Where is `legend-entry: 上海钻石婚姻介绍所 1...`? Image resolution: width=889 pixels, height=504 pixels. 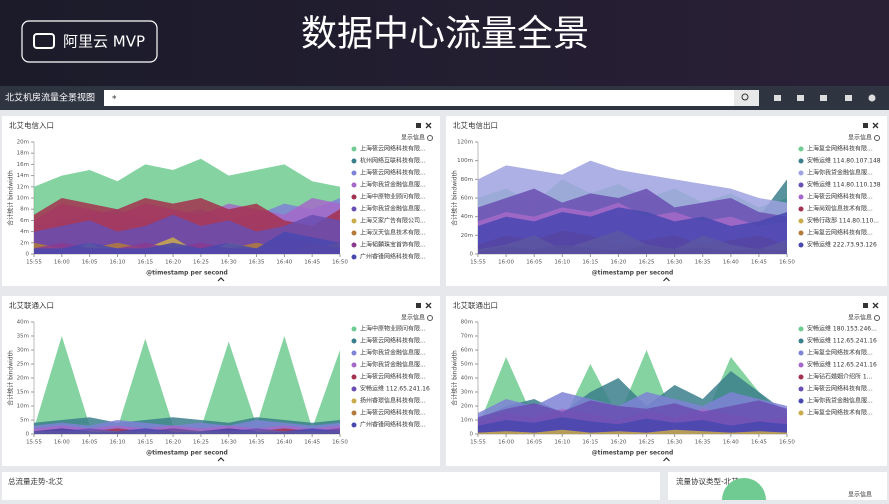
legend-entry: 上海钻石婚姻介绍所 1... is located at coordinates (840, 377).